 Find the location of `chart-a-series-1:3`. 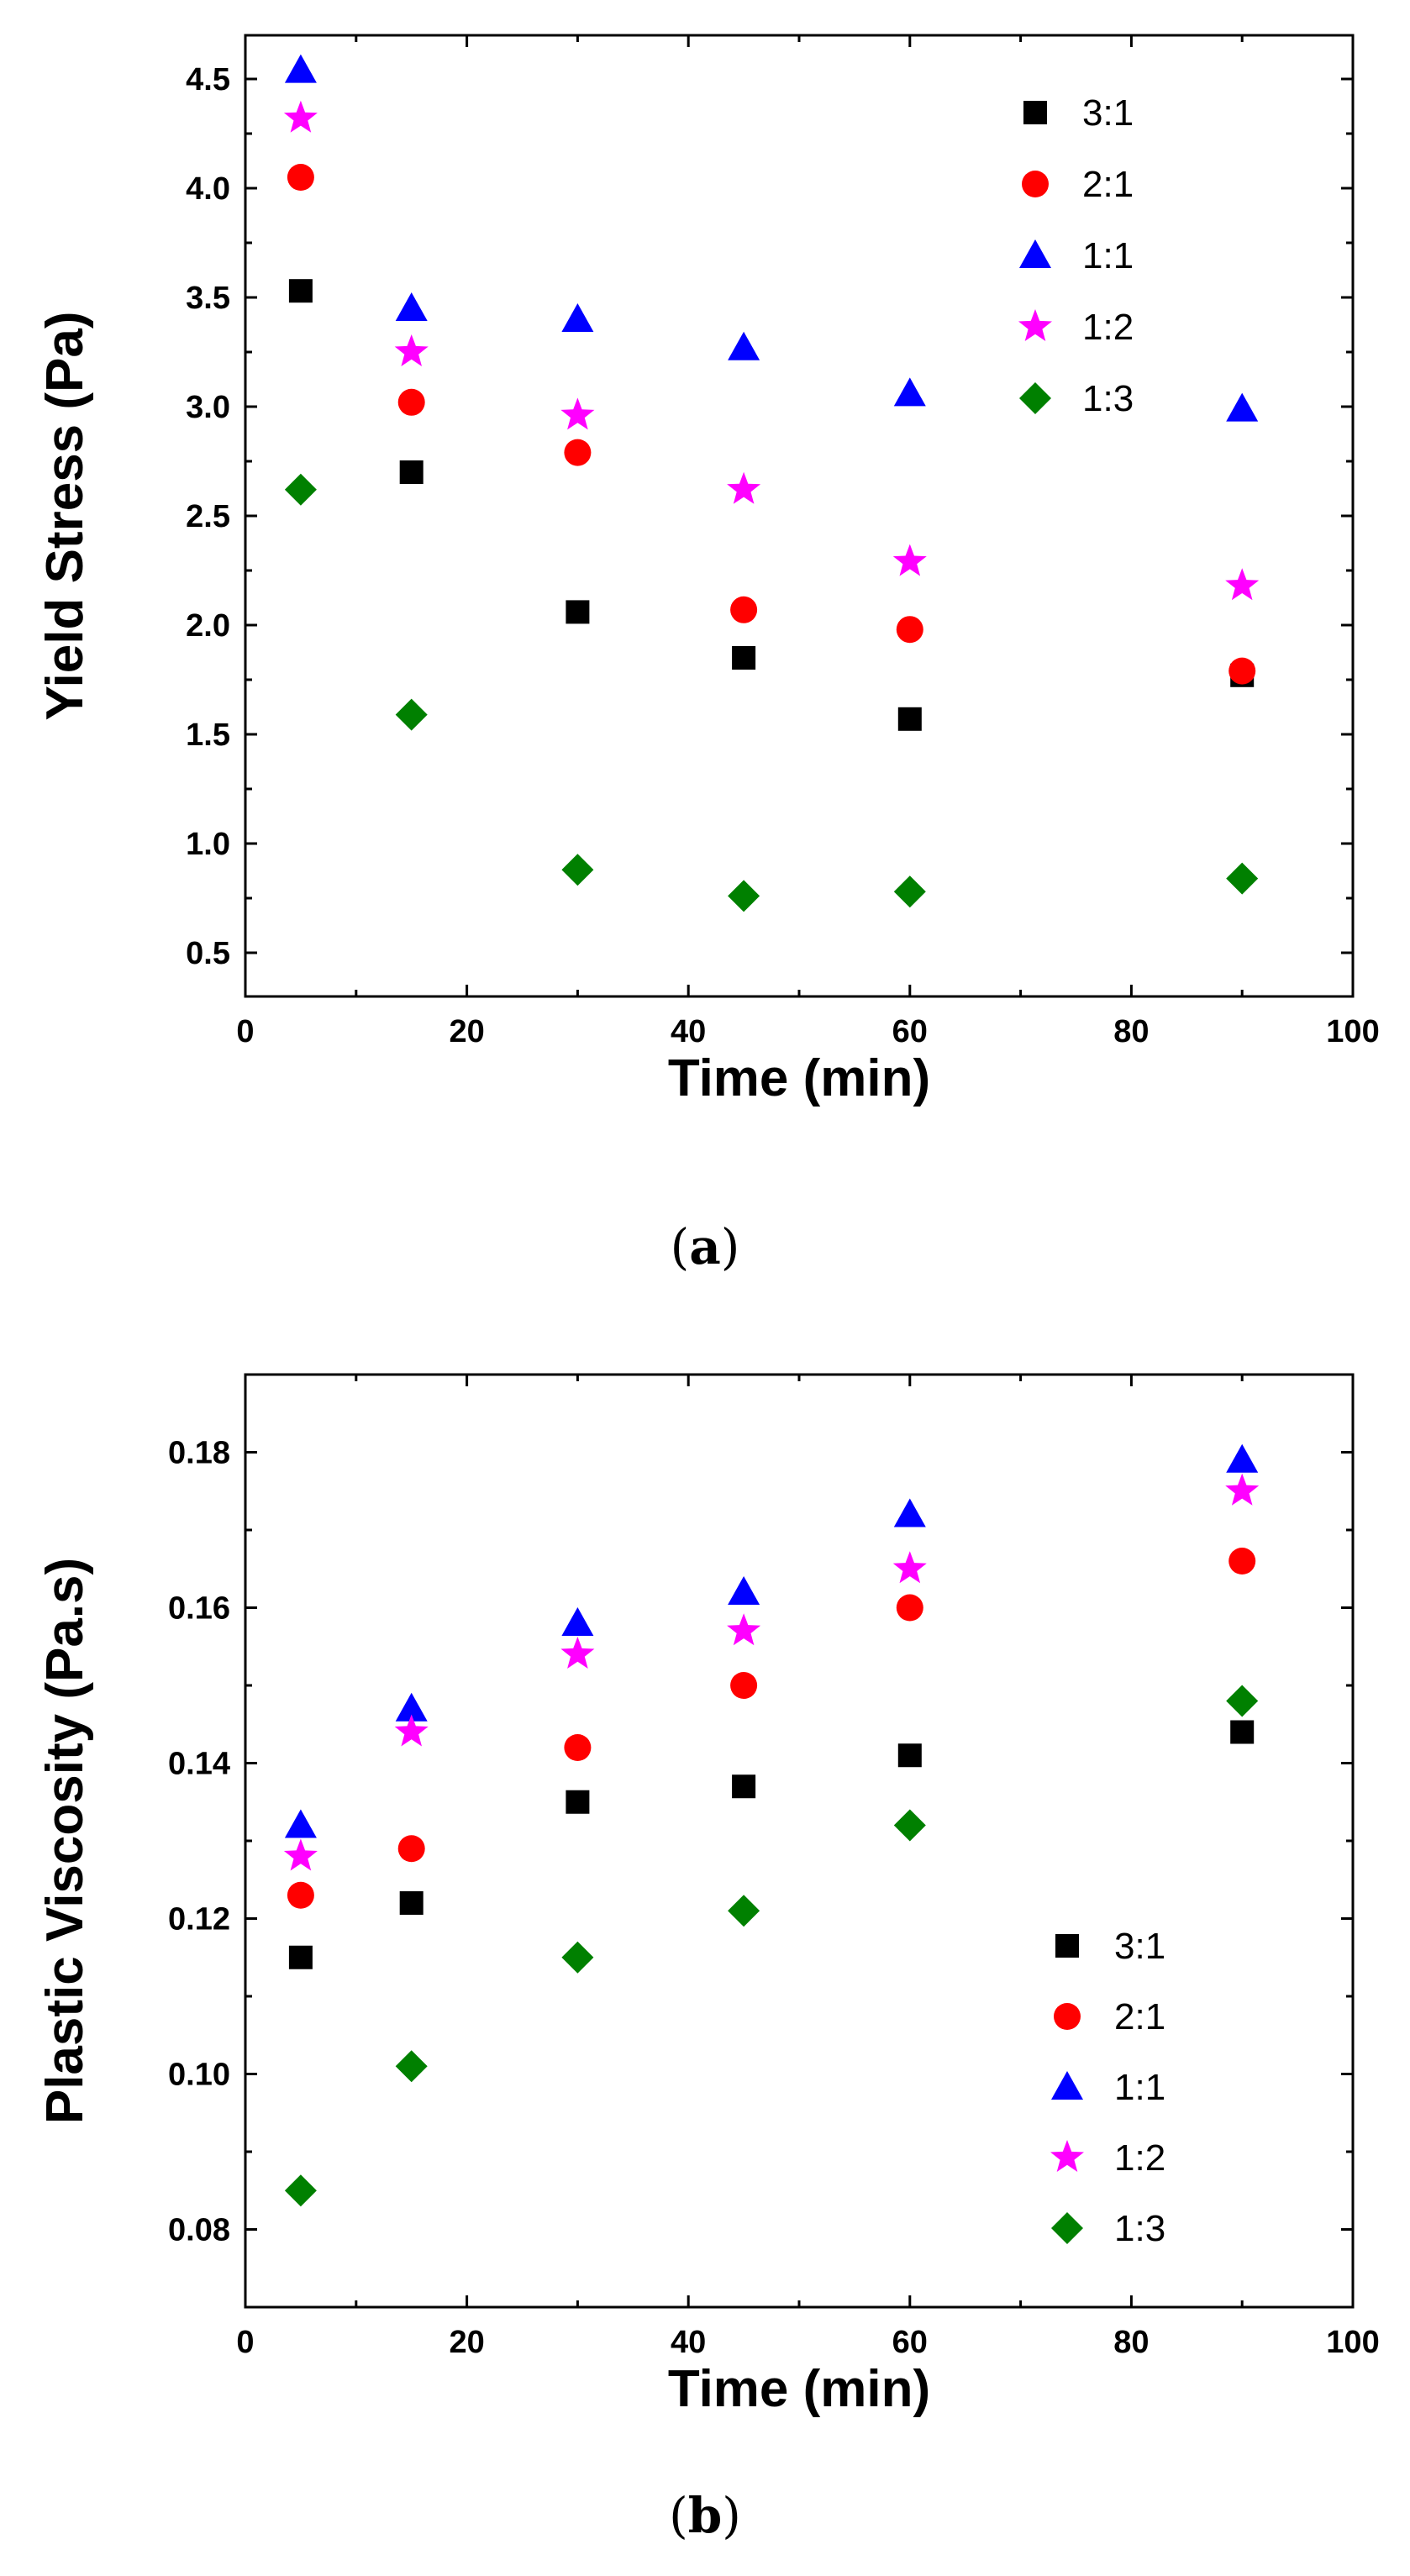

chart-a-series-1:3 is located at coordinates (771, 692).